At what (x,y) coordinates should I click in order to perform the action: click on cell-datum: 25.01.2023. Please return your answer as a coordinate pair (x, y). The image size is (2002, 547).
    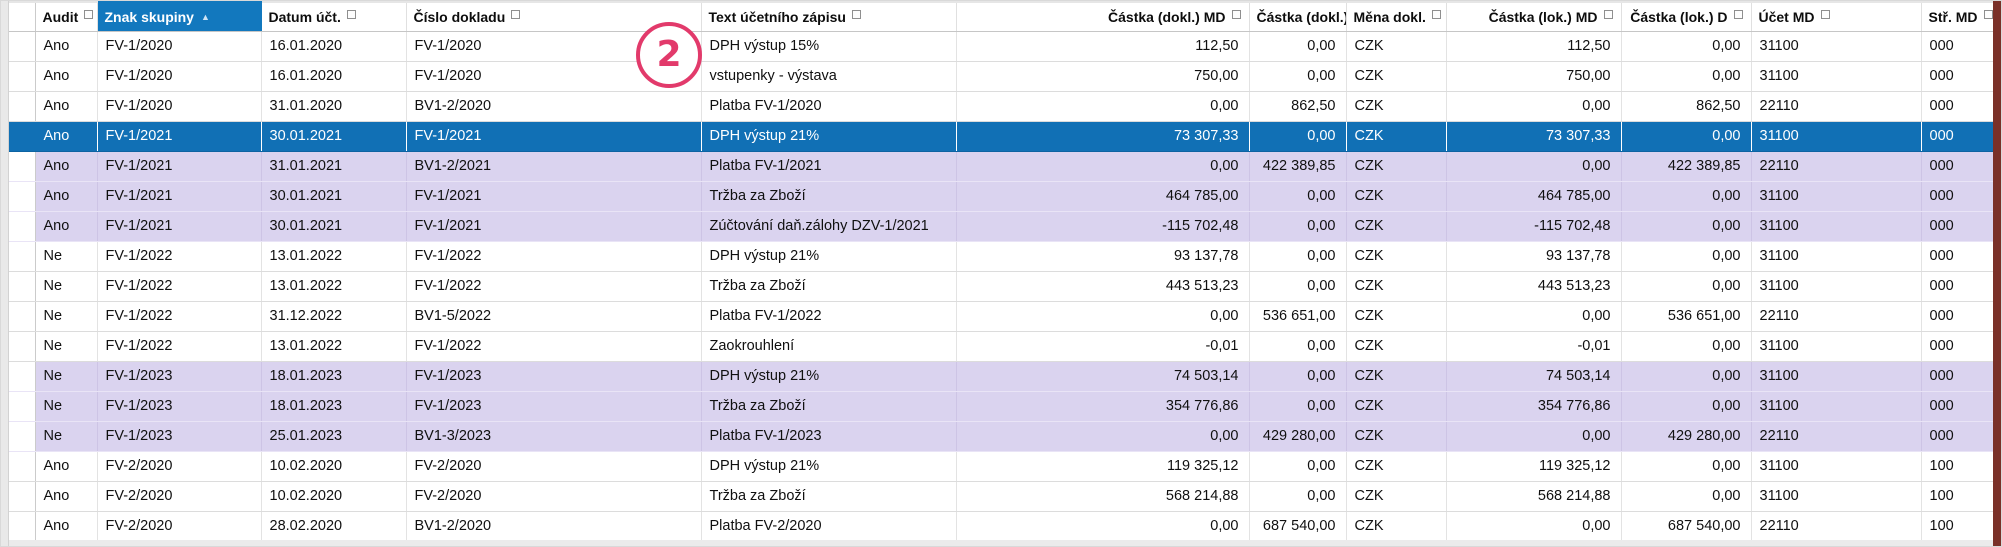
    Looking at the image, I should click on (334, 436).